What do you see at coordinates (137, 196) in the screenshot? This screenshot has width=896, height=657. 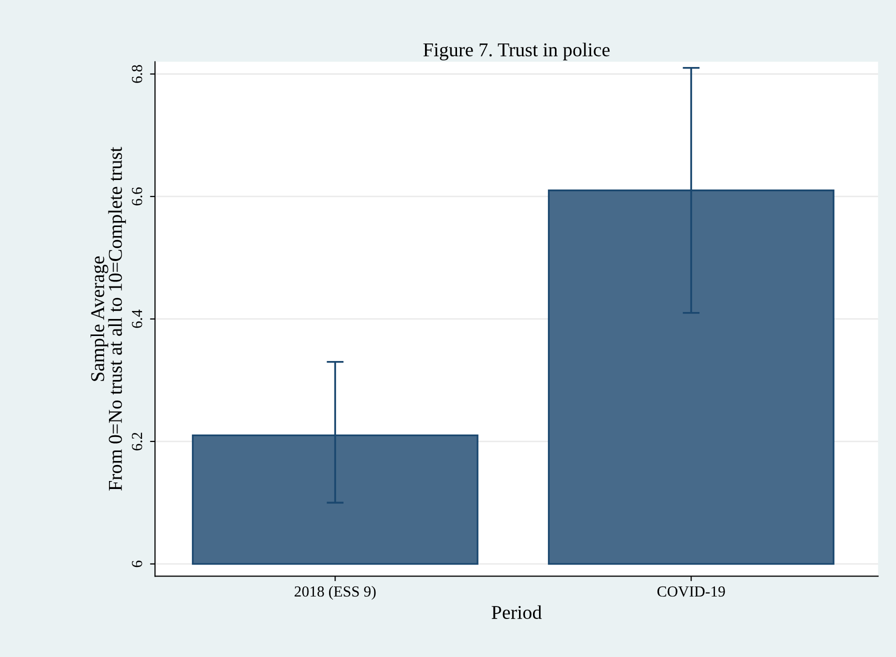 I see `y-tick-label: 6.6` at bounding box center [137, 196].